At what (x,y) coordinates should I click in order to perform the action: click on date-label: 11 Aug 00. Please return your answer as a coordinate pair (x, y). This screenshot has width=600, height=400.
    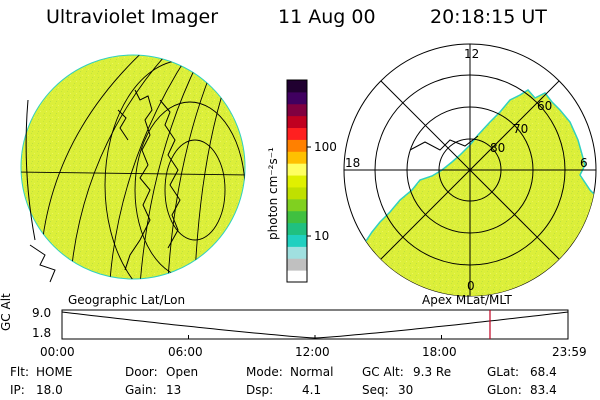
    Looking at the image, I should click on (327, 17).